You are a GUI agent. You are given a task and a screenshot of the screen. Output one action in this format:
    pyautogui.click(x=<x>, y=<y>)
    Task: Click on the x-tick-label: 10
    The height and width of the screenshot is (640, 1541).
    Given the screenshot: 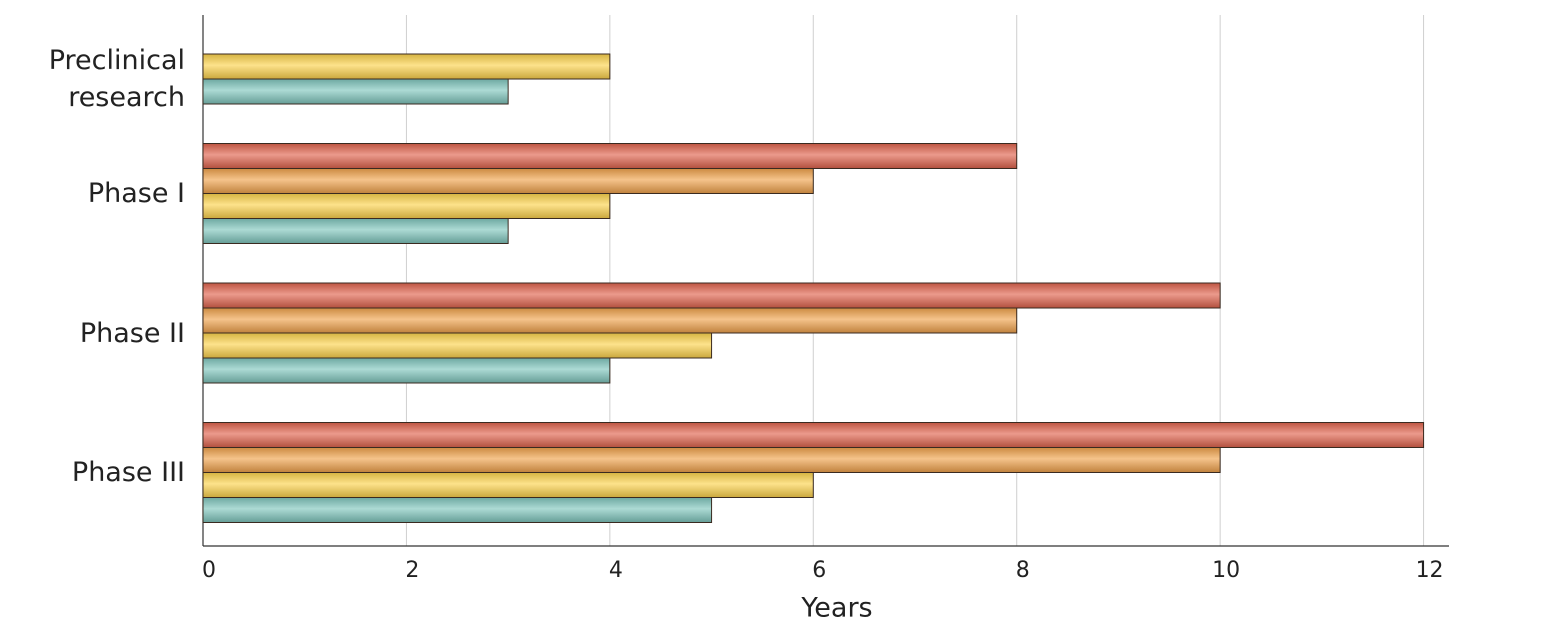 What is the action you would take?
    pyautogui.click(x=1226, y=570)
    